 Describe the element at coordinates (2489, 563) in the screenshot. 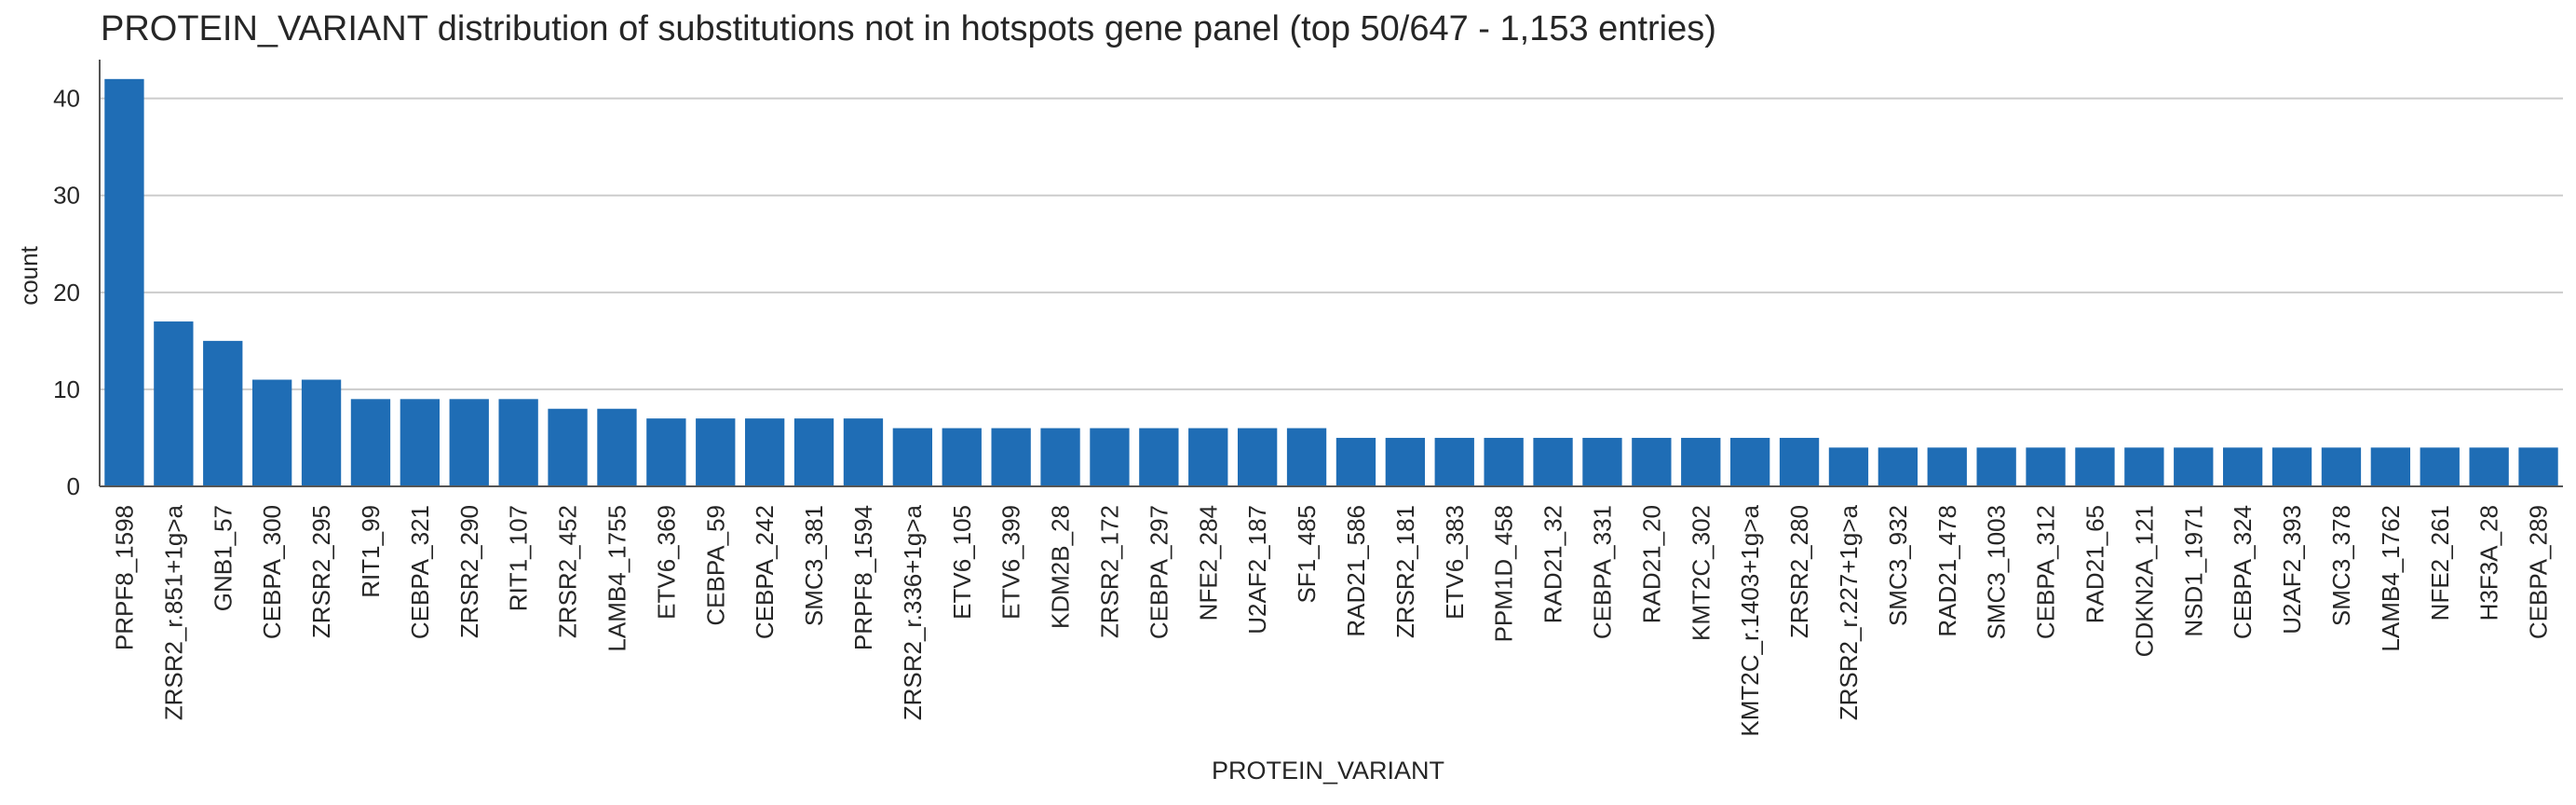

I see `x-tick-label: H3F3A_28` at that location.